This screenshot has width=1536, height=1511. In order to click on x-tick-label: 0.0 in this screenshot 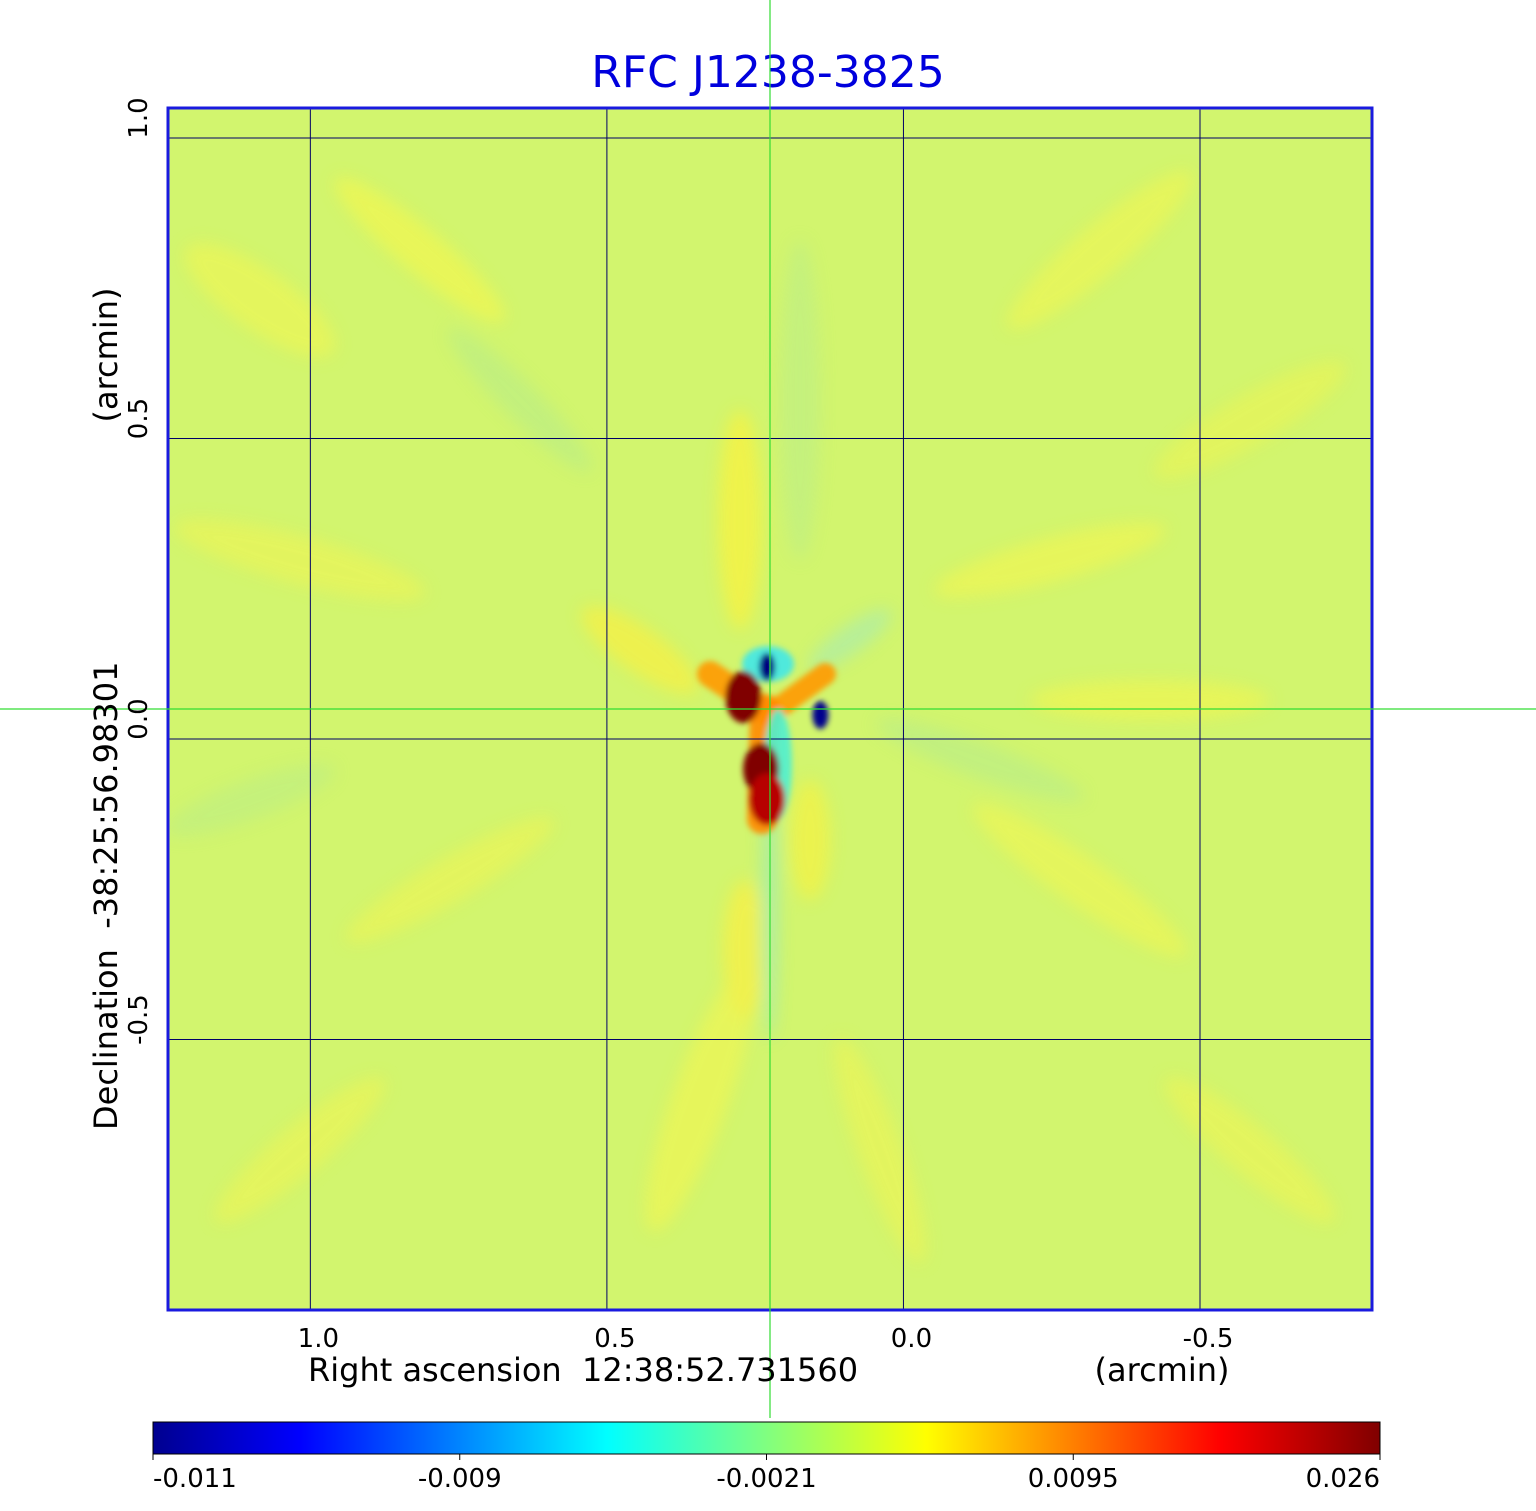, I will do `click(911, 1339)`.